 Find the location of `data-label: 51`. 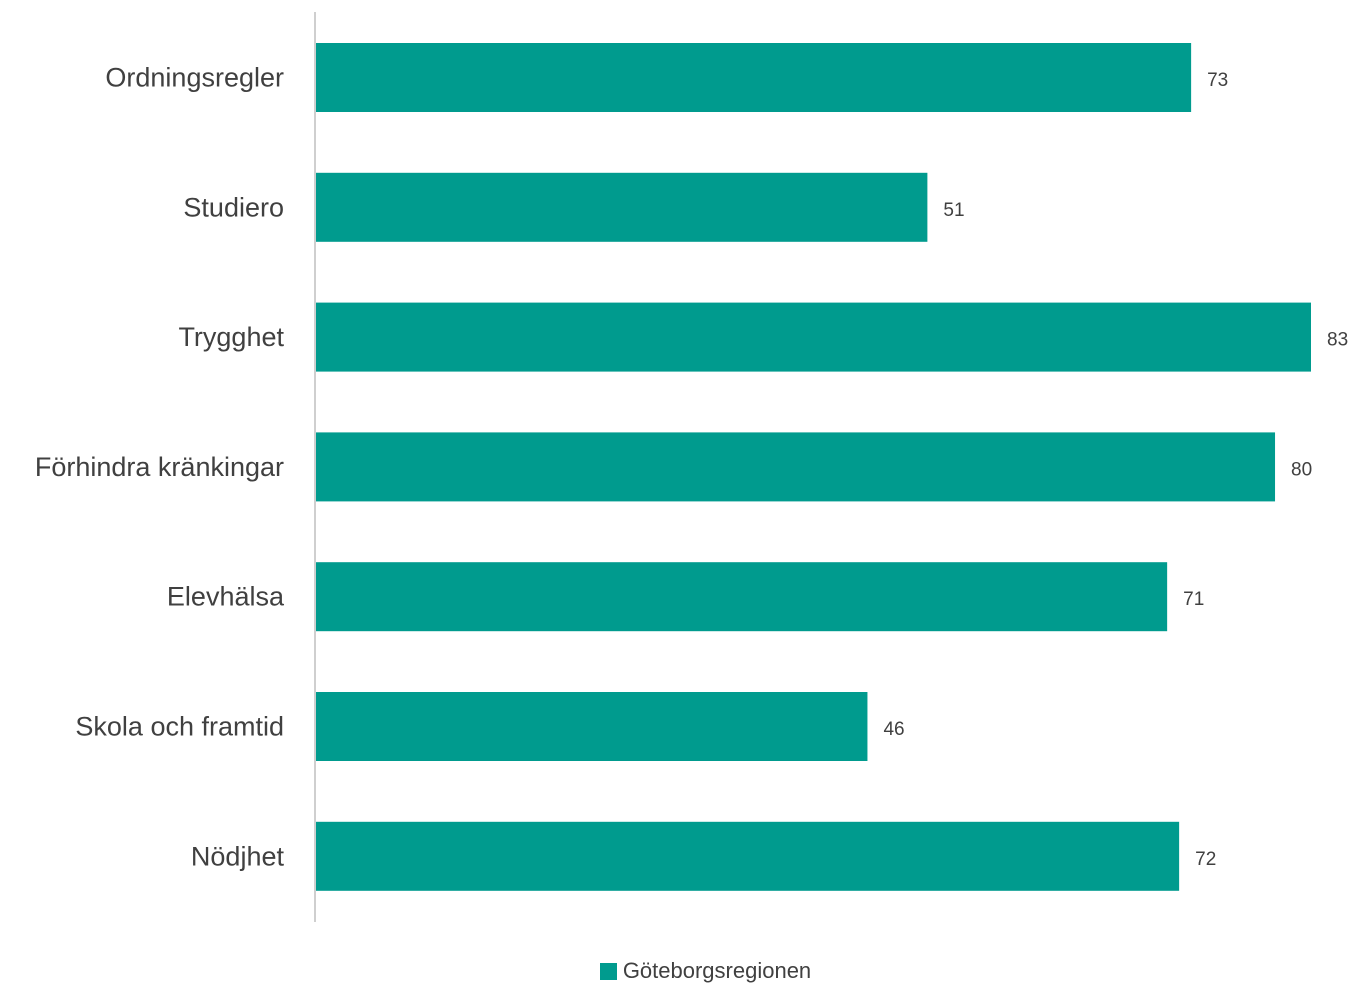

data-label: 51 is located at coordinates (953, 210).